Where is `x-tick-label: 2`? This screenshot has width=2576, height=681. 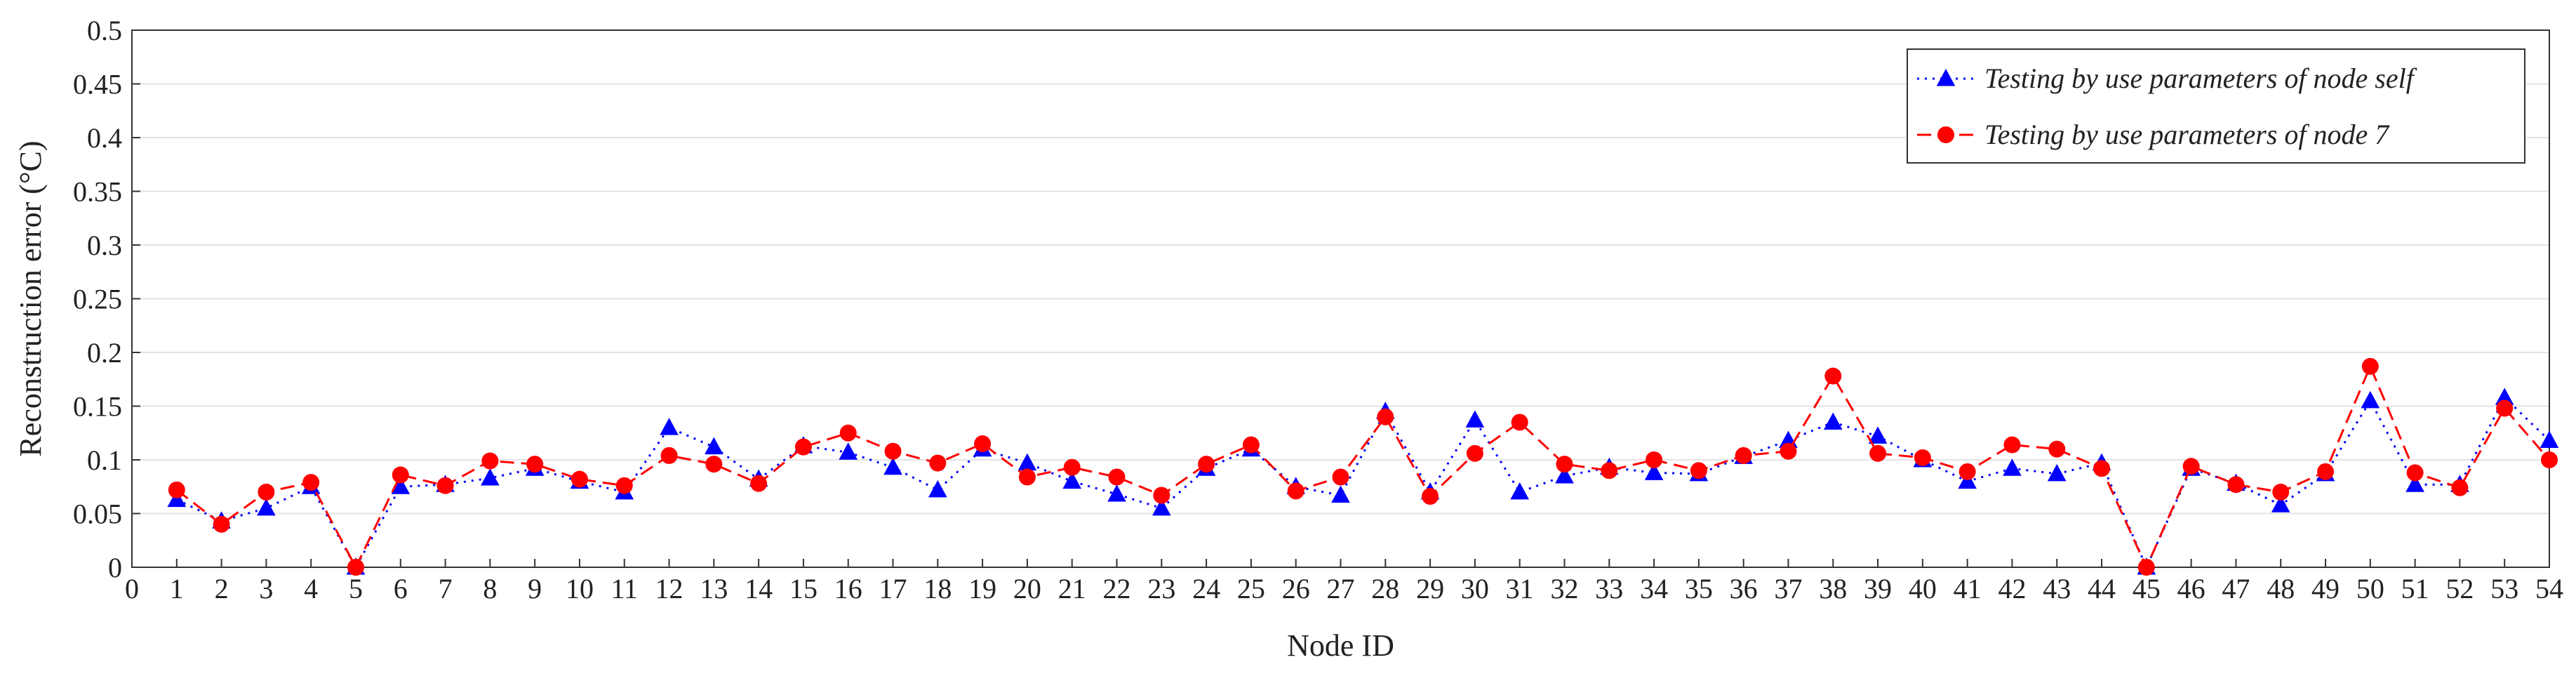 x-tick-label: 2 is located at coordinates (222, 588).